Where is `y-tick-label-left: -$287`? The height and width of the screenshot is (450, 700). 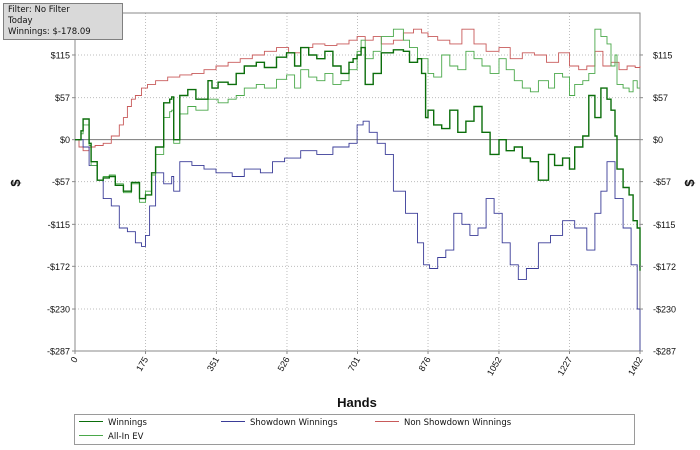
y-tick-label-left: -$287 is located at coordinates (58, 352).